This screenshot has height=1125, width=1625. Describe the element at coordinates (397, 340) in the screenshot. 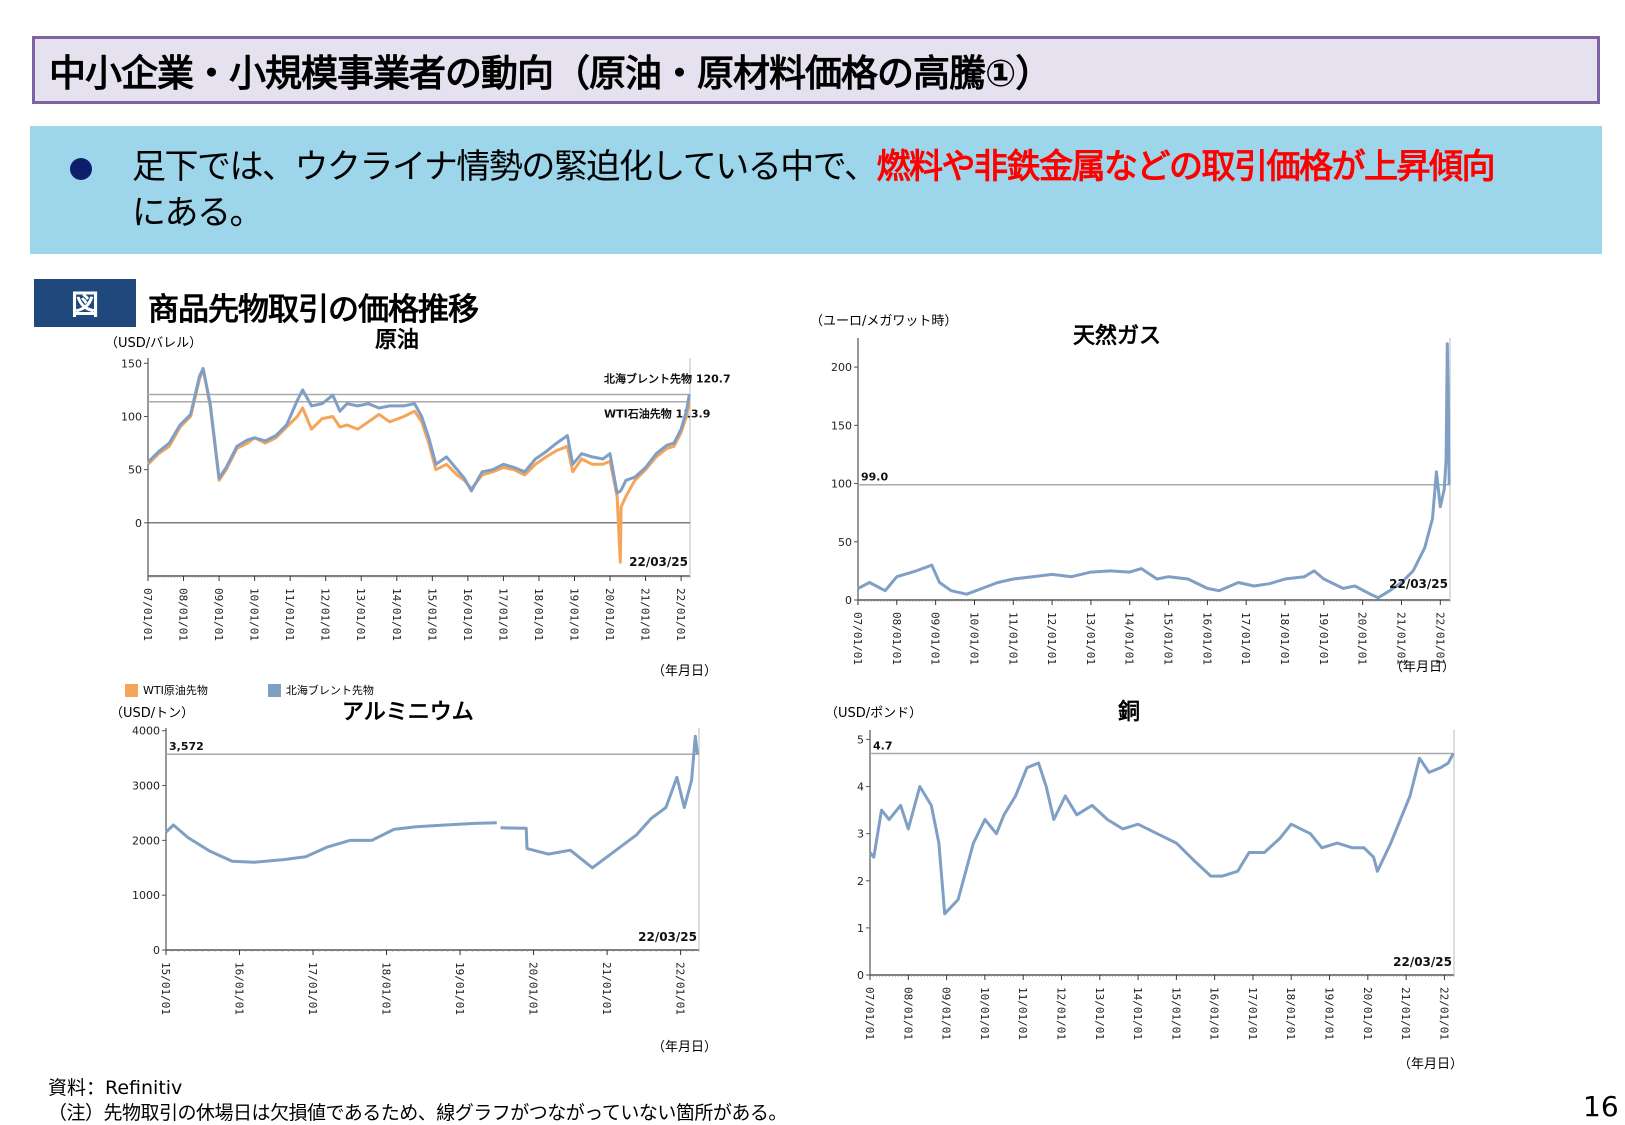

I see `chart-title: 原油` at that location.